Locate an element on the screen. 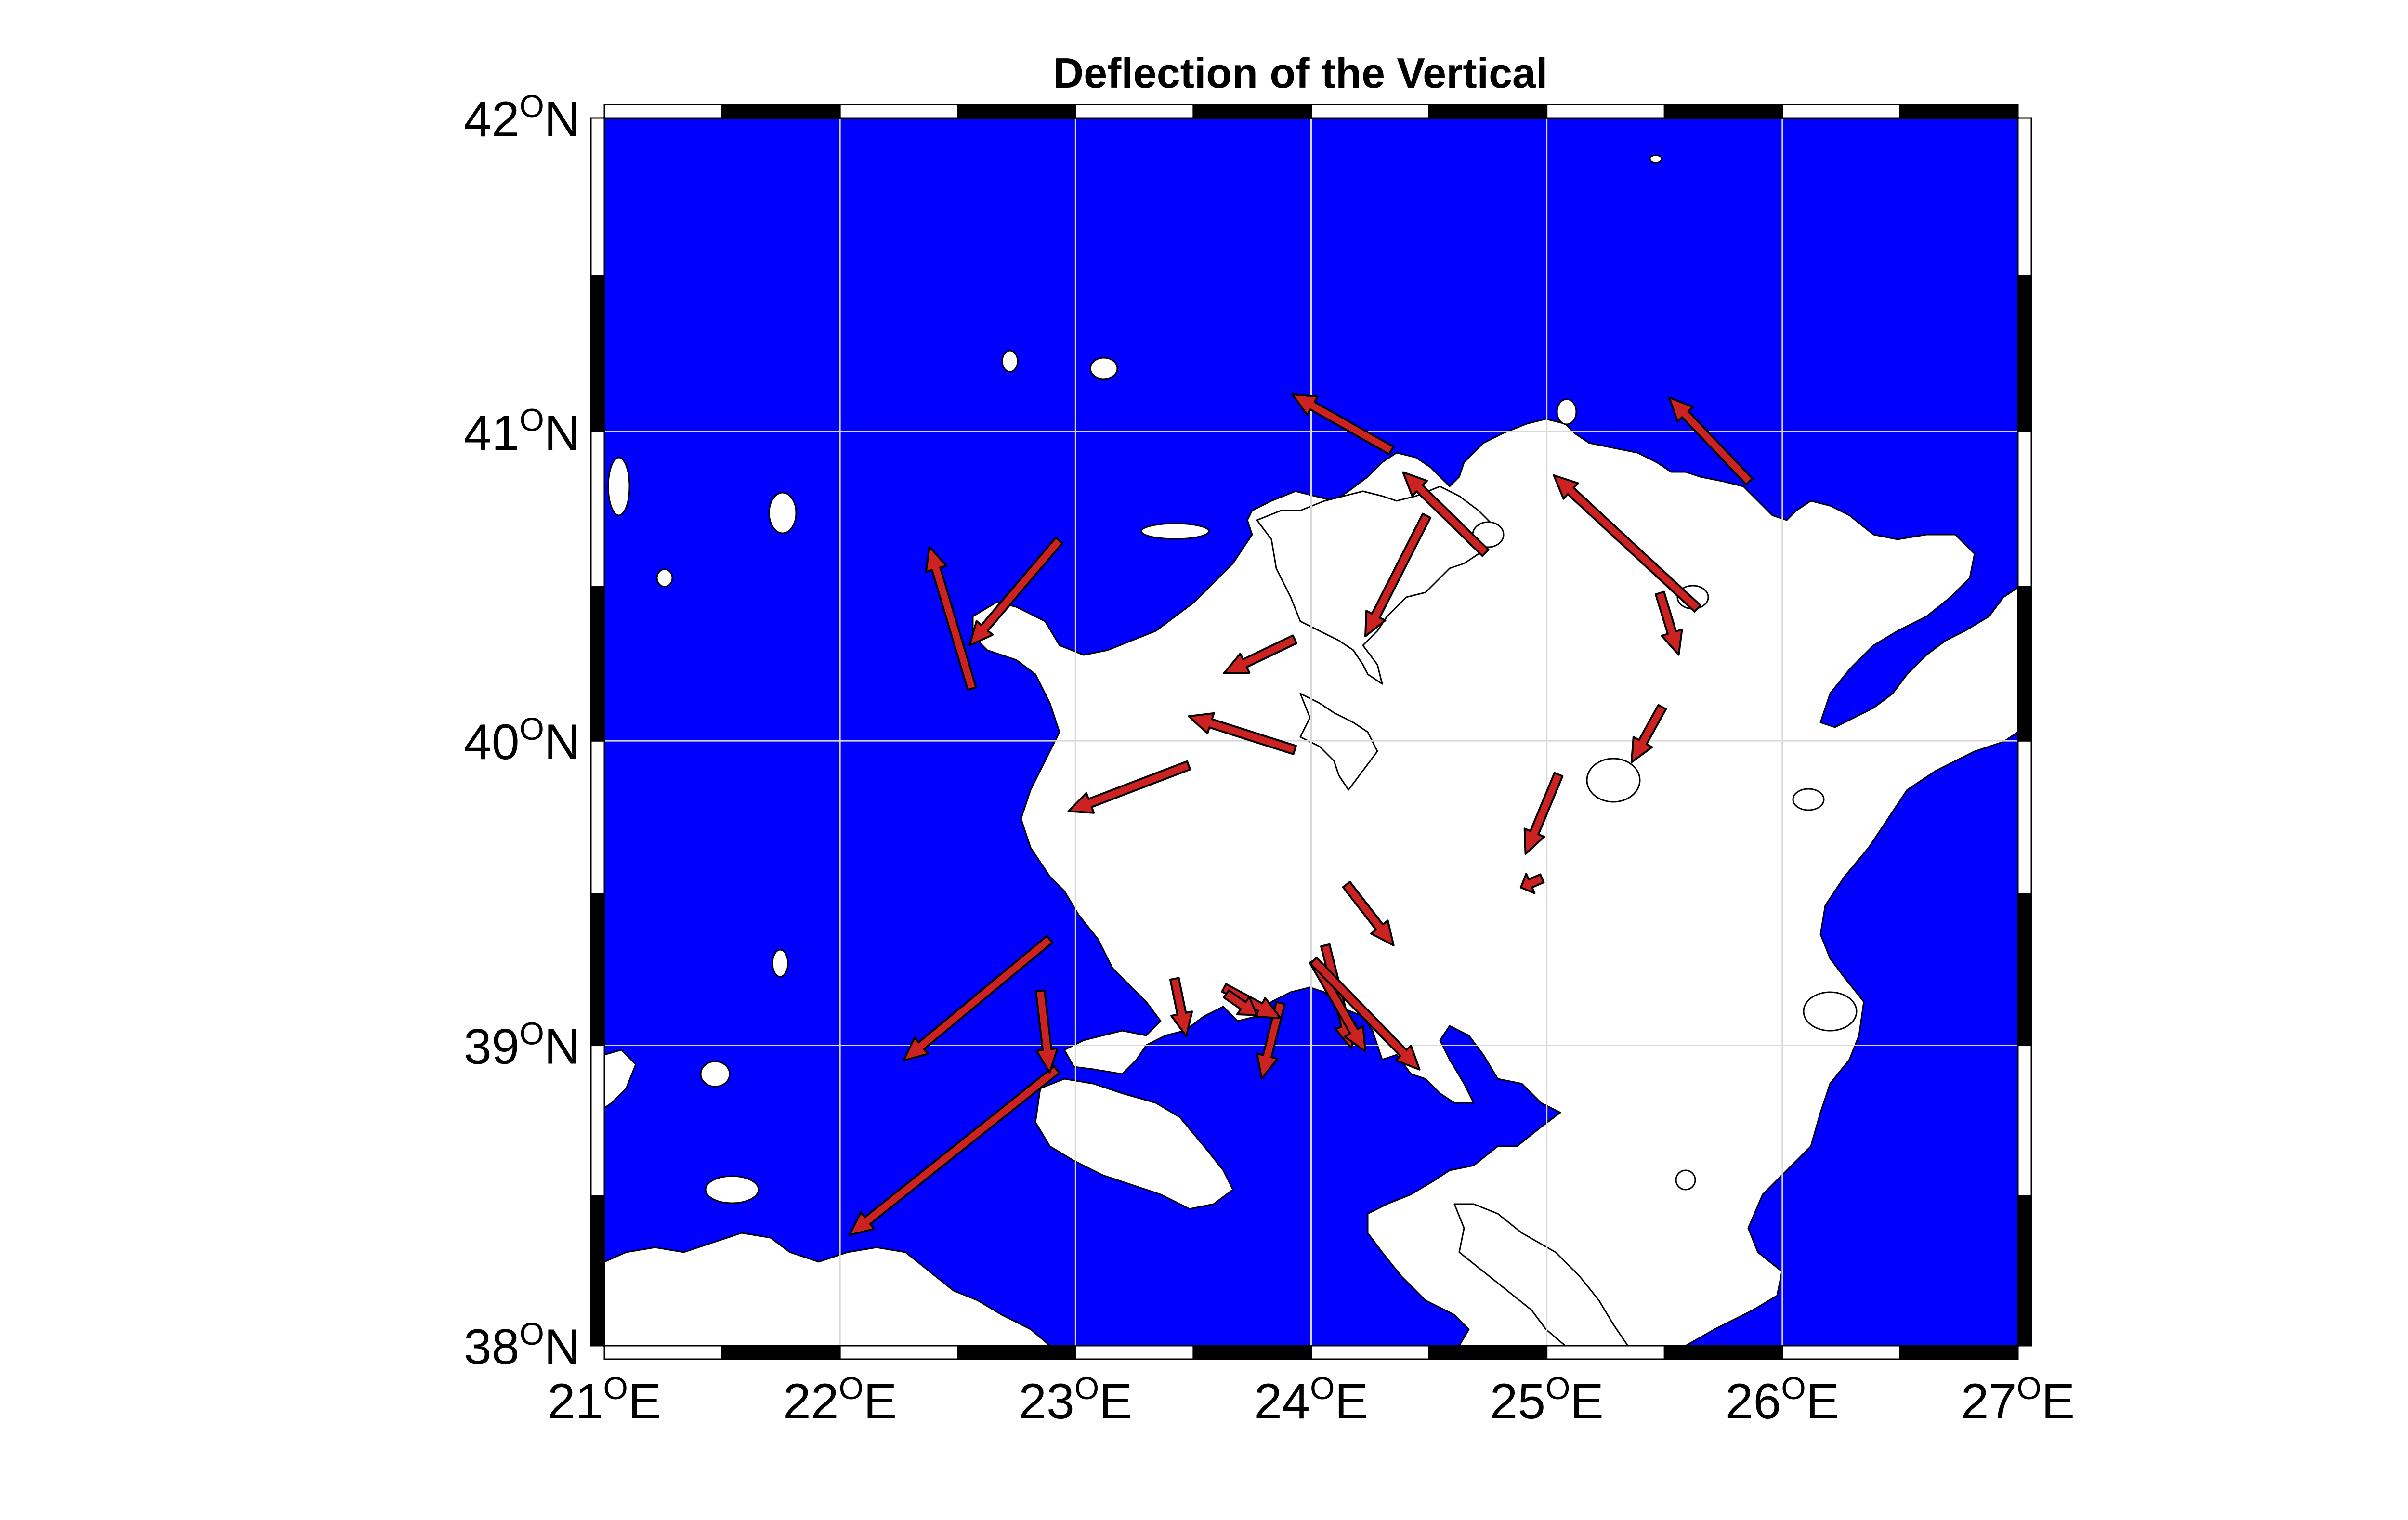 The image size is (2408, 1520). longitude-label: 27OE is located at coordinates (2018, 1399).